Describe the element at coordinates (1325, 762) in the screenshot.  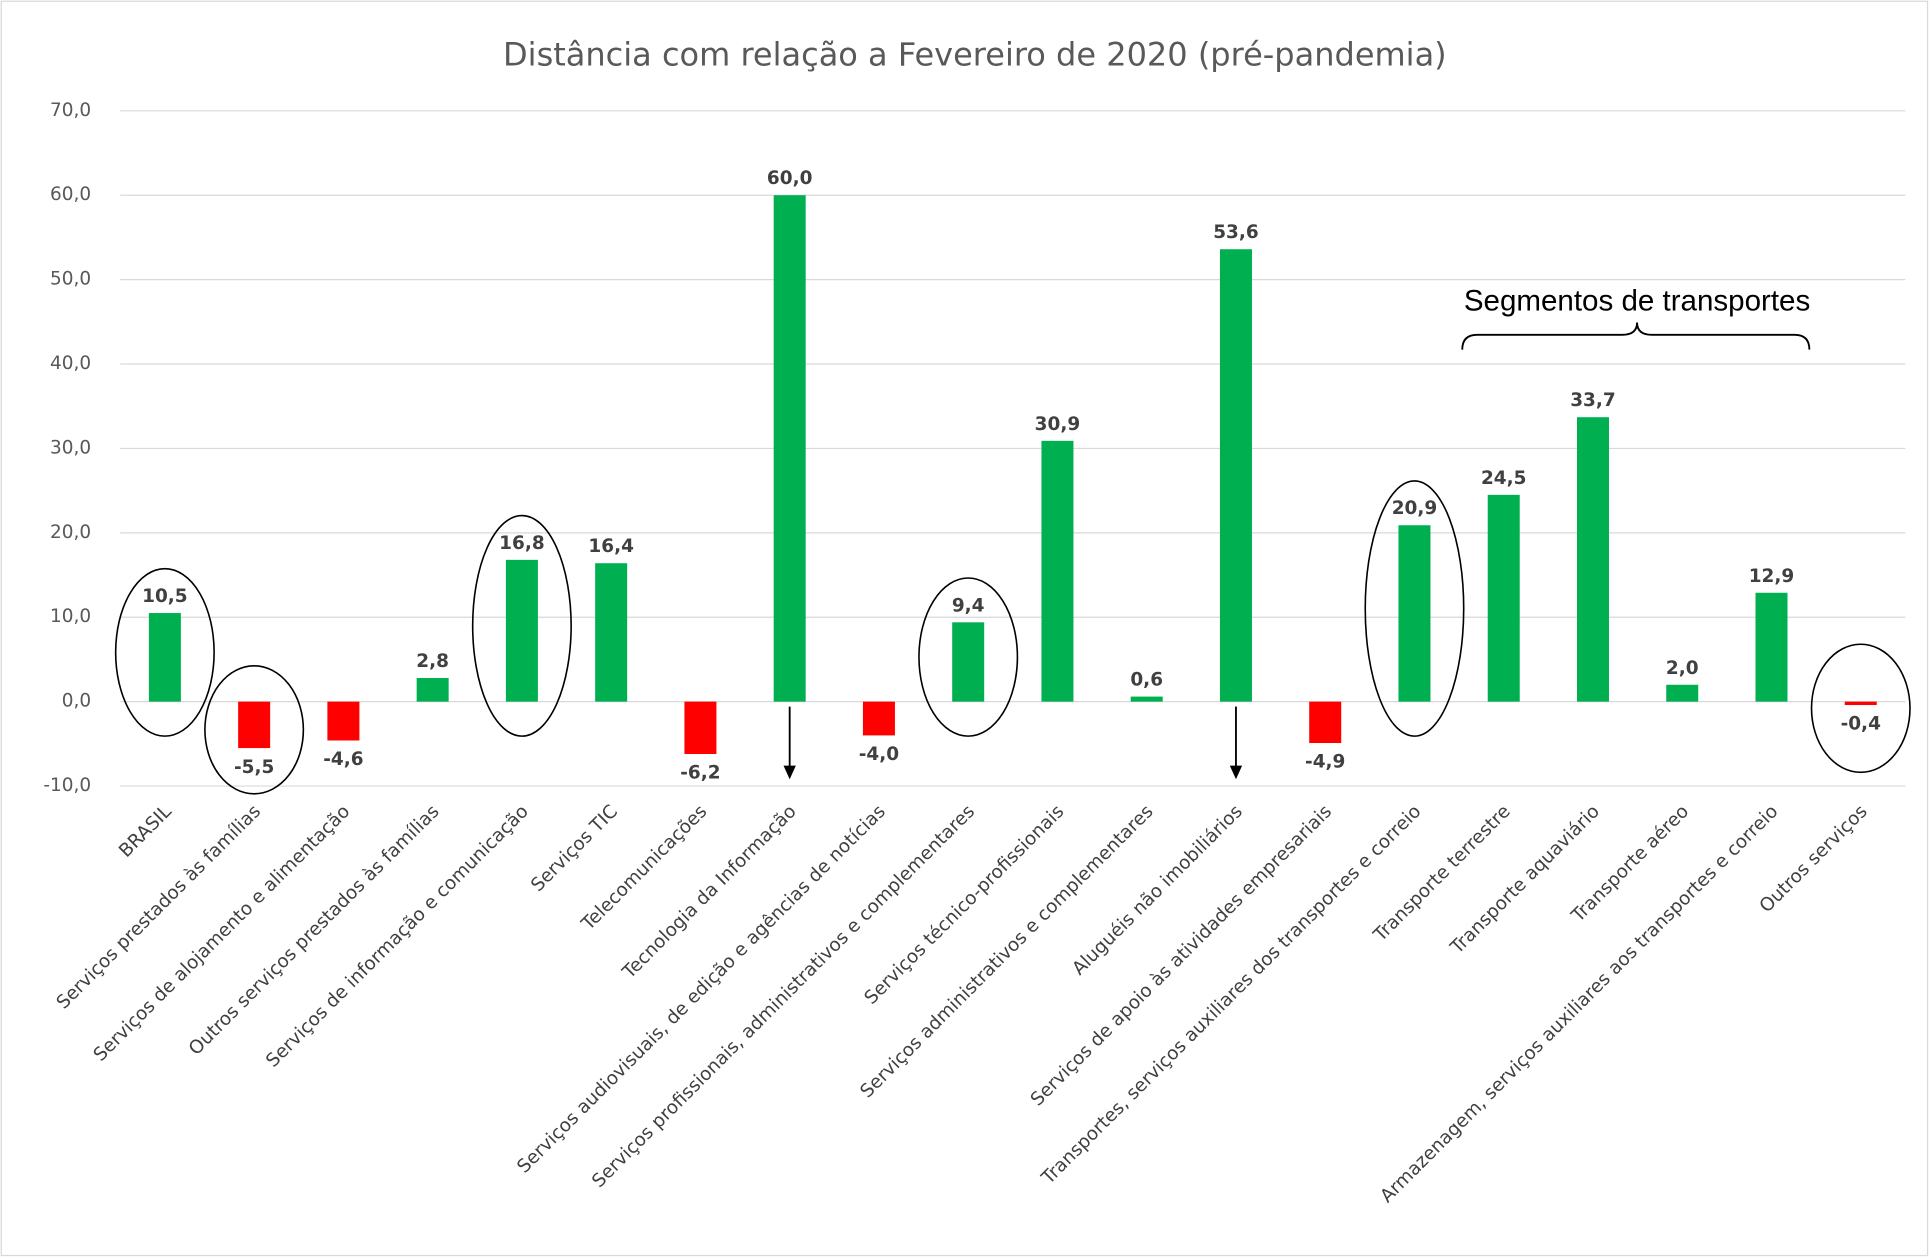
I see `value-label: -4,9` at that location.